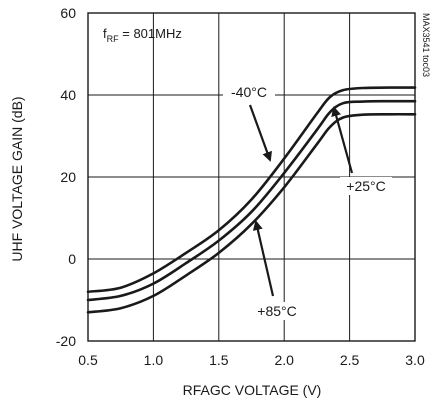 The width and height of the screenshot is (435, 410). I want to click on x-tick-label: 1.5, so click(219, 360).